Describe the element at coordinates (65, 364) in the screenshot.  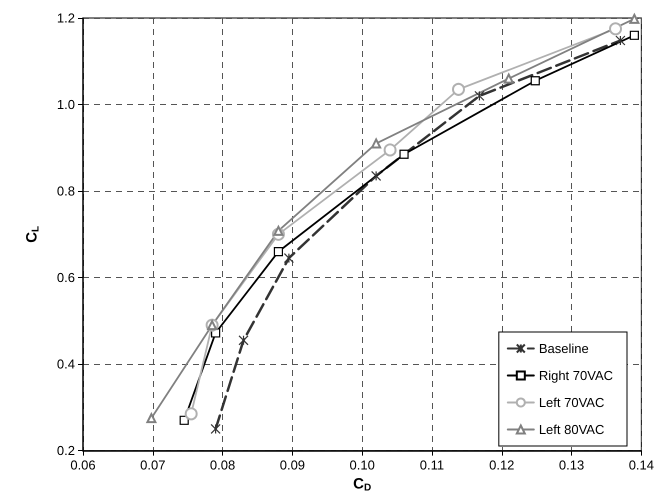
I see `y-tick-label: 0.4` at that location.